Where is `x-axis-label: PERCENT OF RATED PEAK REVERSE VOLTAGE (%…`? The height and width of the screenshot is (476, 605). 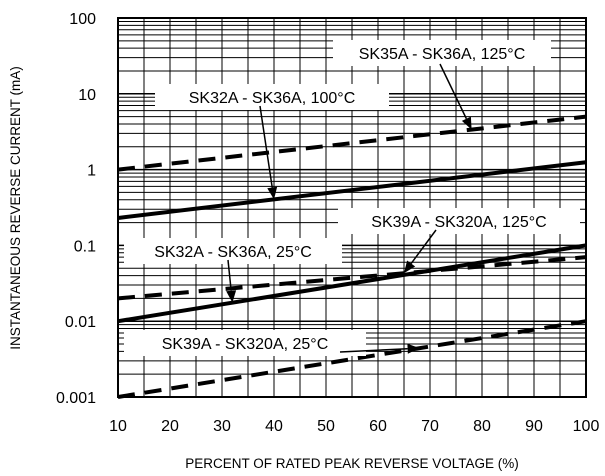 x-axis-label: PERCENT OF RATED PEAK REVERSE VOLTAGE (%… is located at coordinates (352, 463).